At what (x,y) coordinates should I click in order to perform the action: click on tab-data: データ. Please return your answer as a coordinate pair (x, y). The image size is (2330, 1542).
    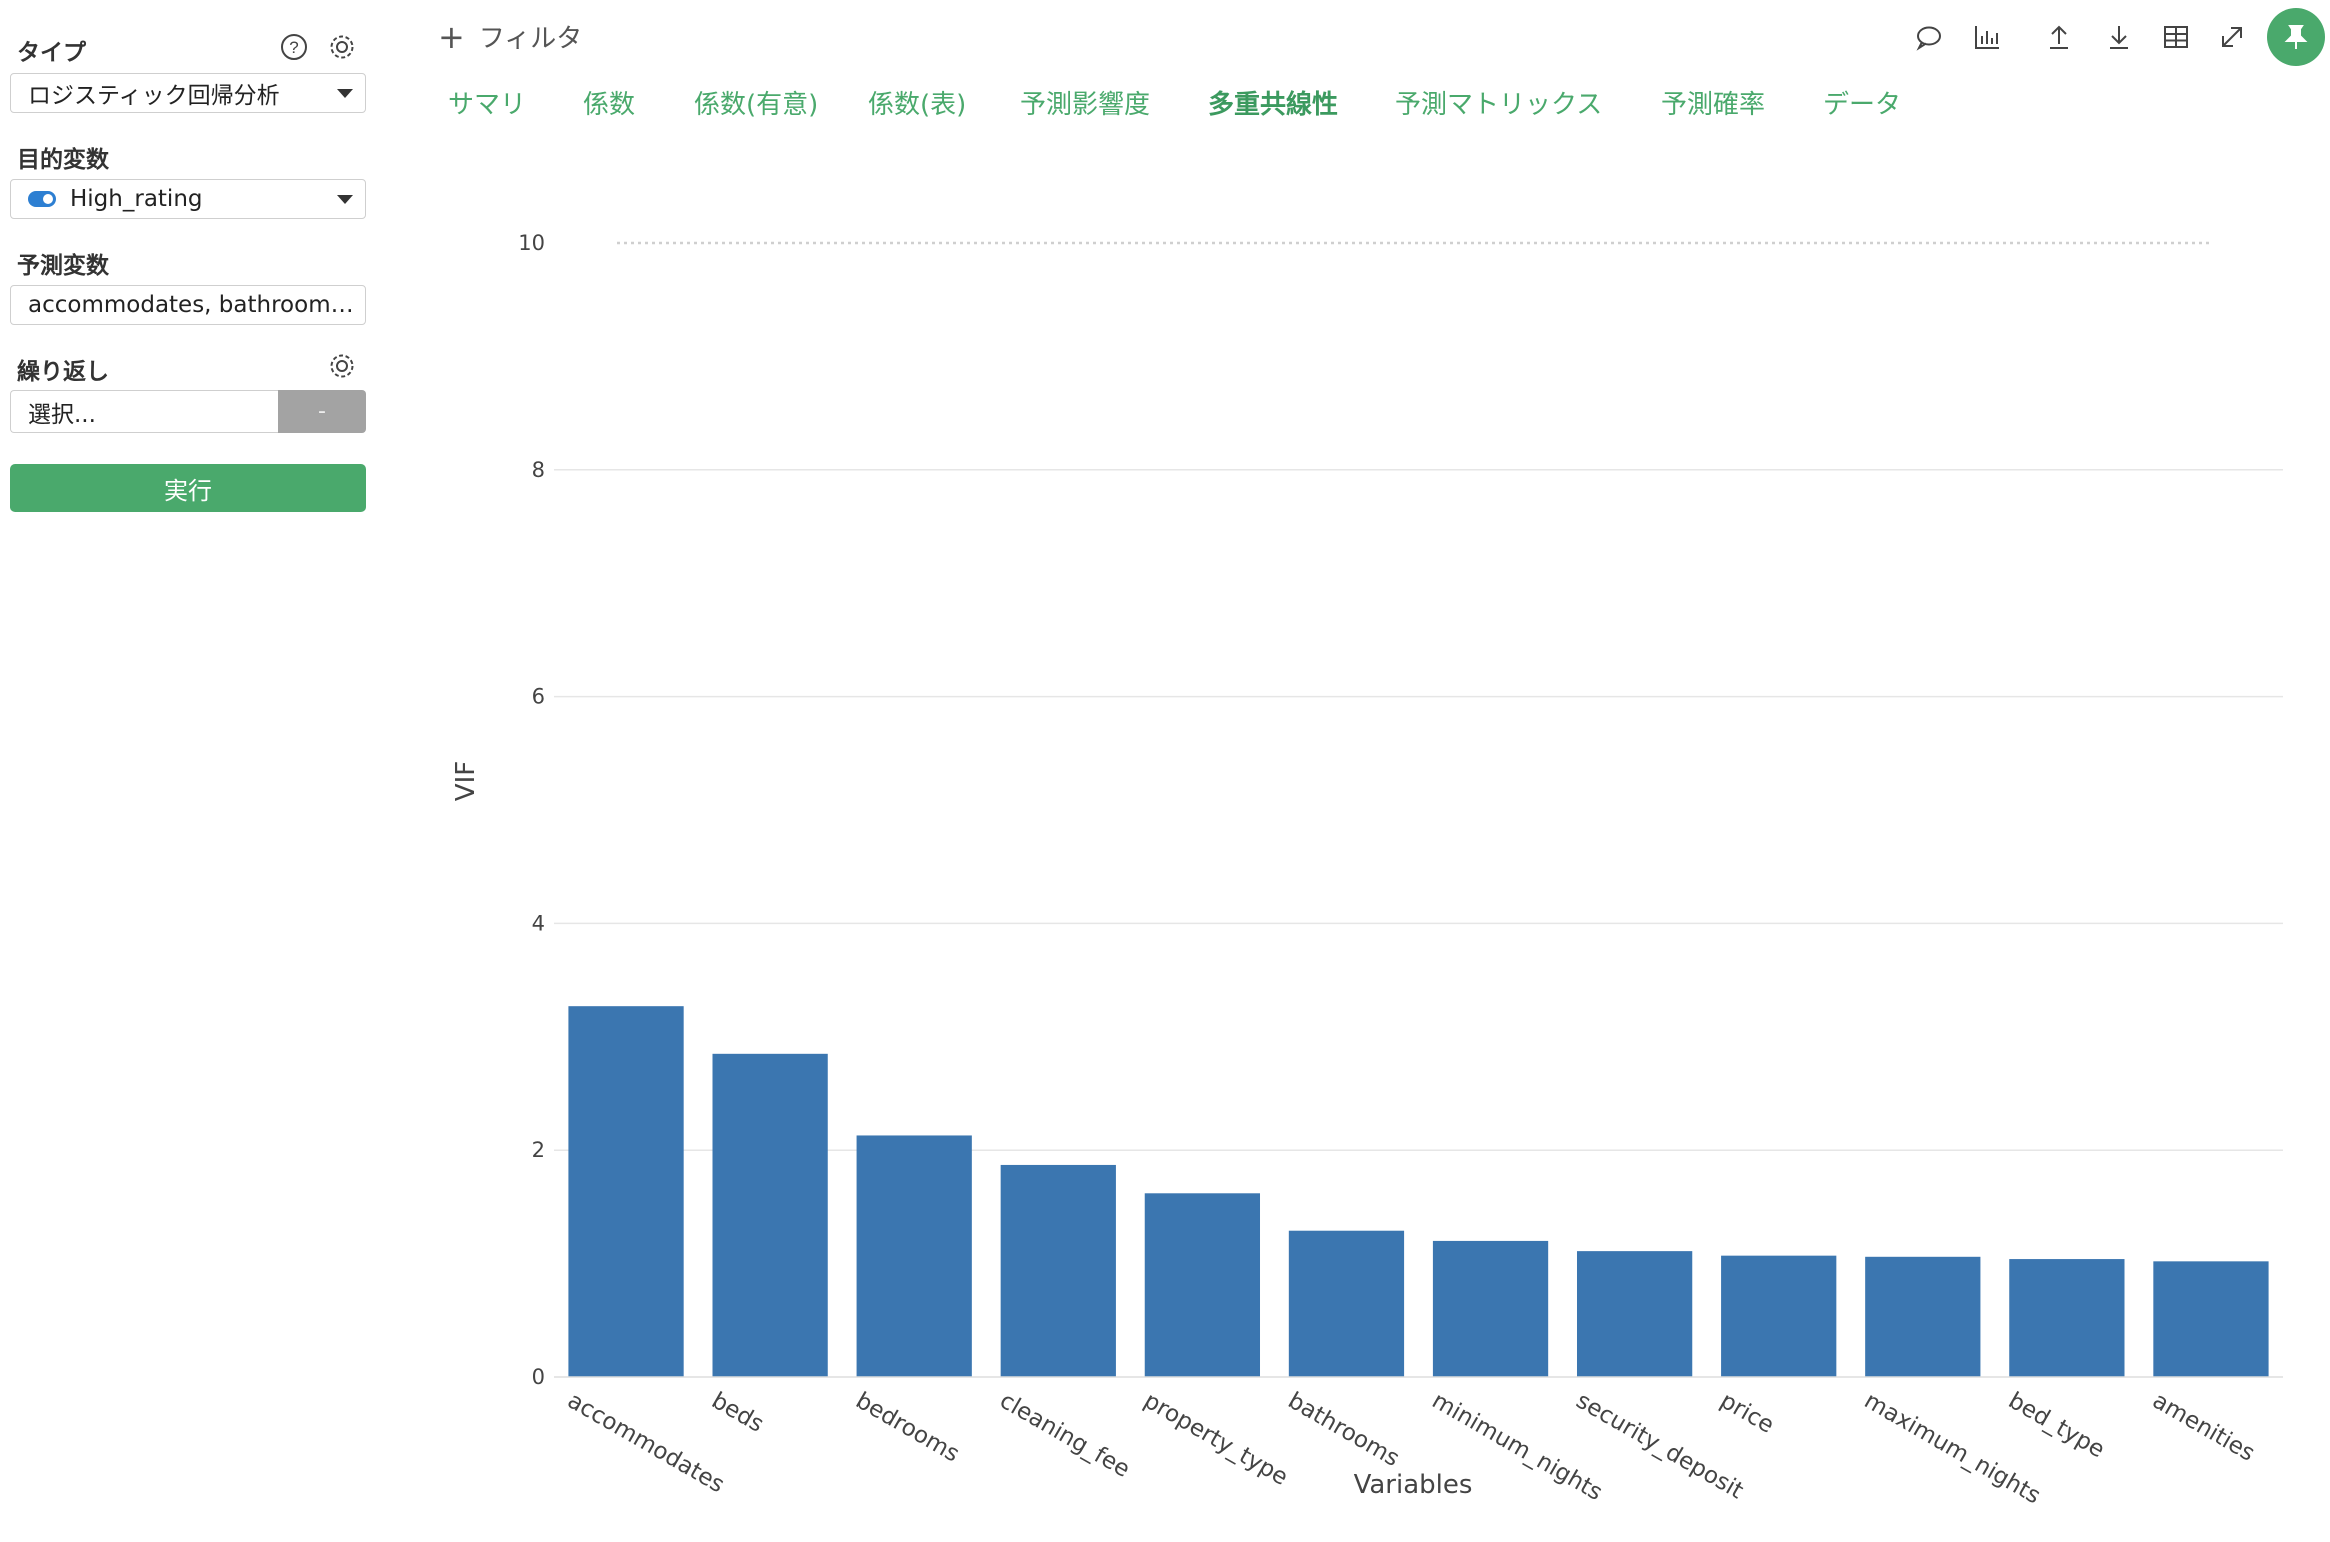
    Looking at the image, I should click on (1862, 105).